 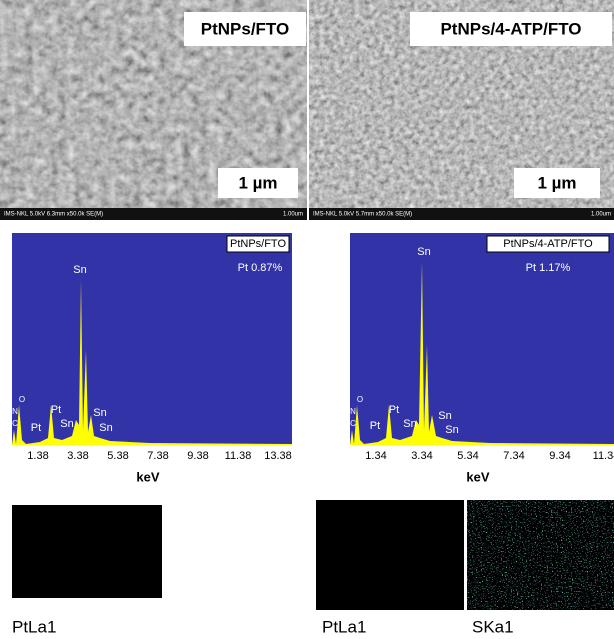 What do you see at coordinates (489, 456) in the screenshot?
I see `x-axis: 1.34 3.34 5.34 7.34 9.34 11.34` at bounding box center [489, 456].